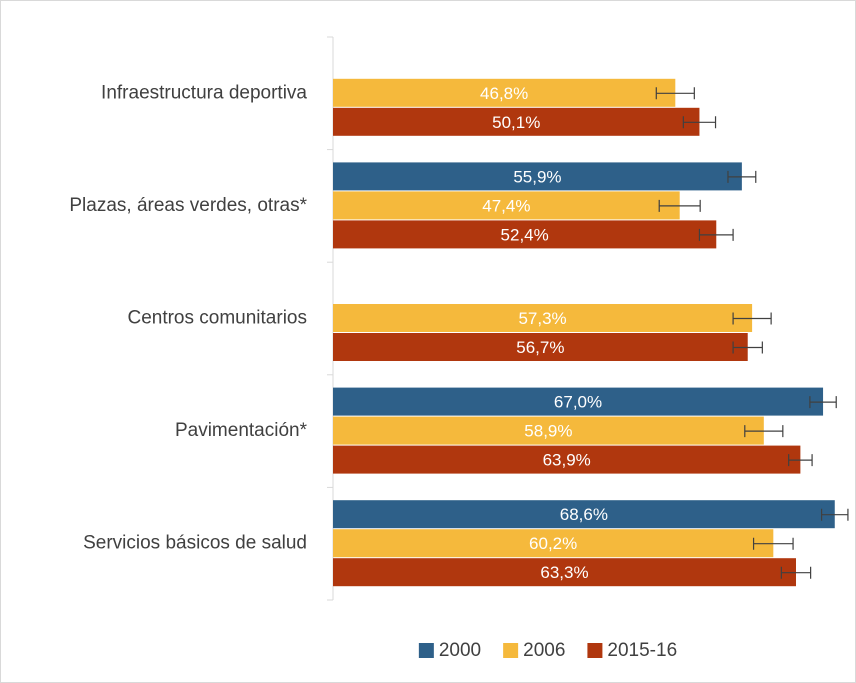 This screenshot has width=856, height=683. What do you see at coordinates (241, 430) in the screenshot?
I see `category-label: Pavimentación*` at bounding box center [241, 430].